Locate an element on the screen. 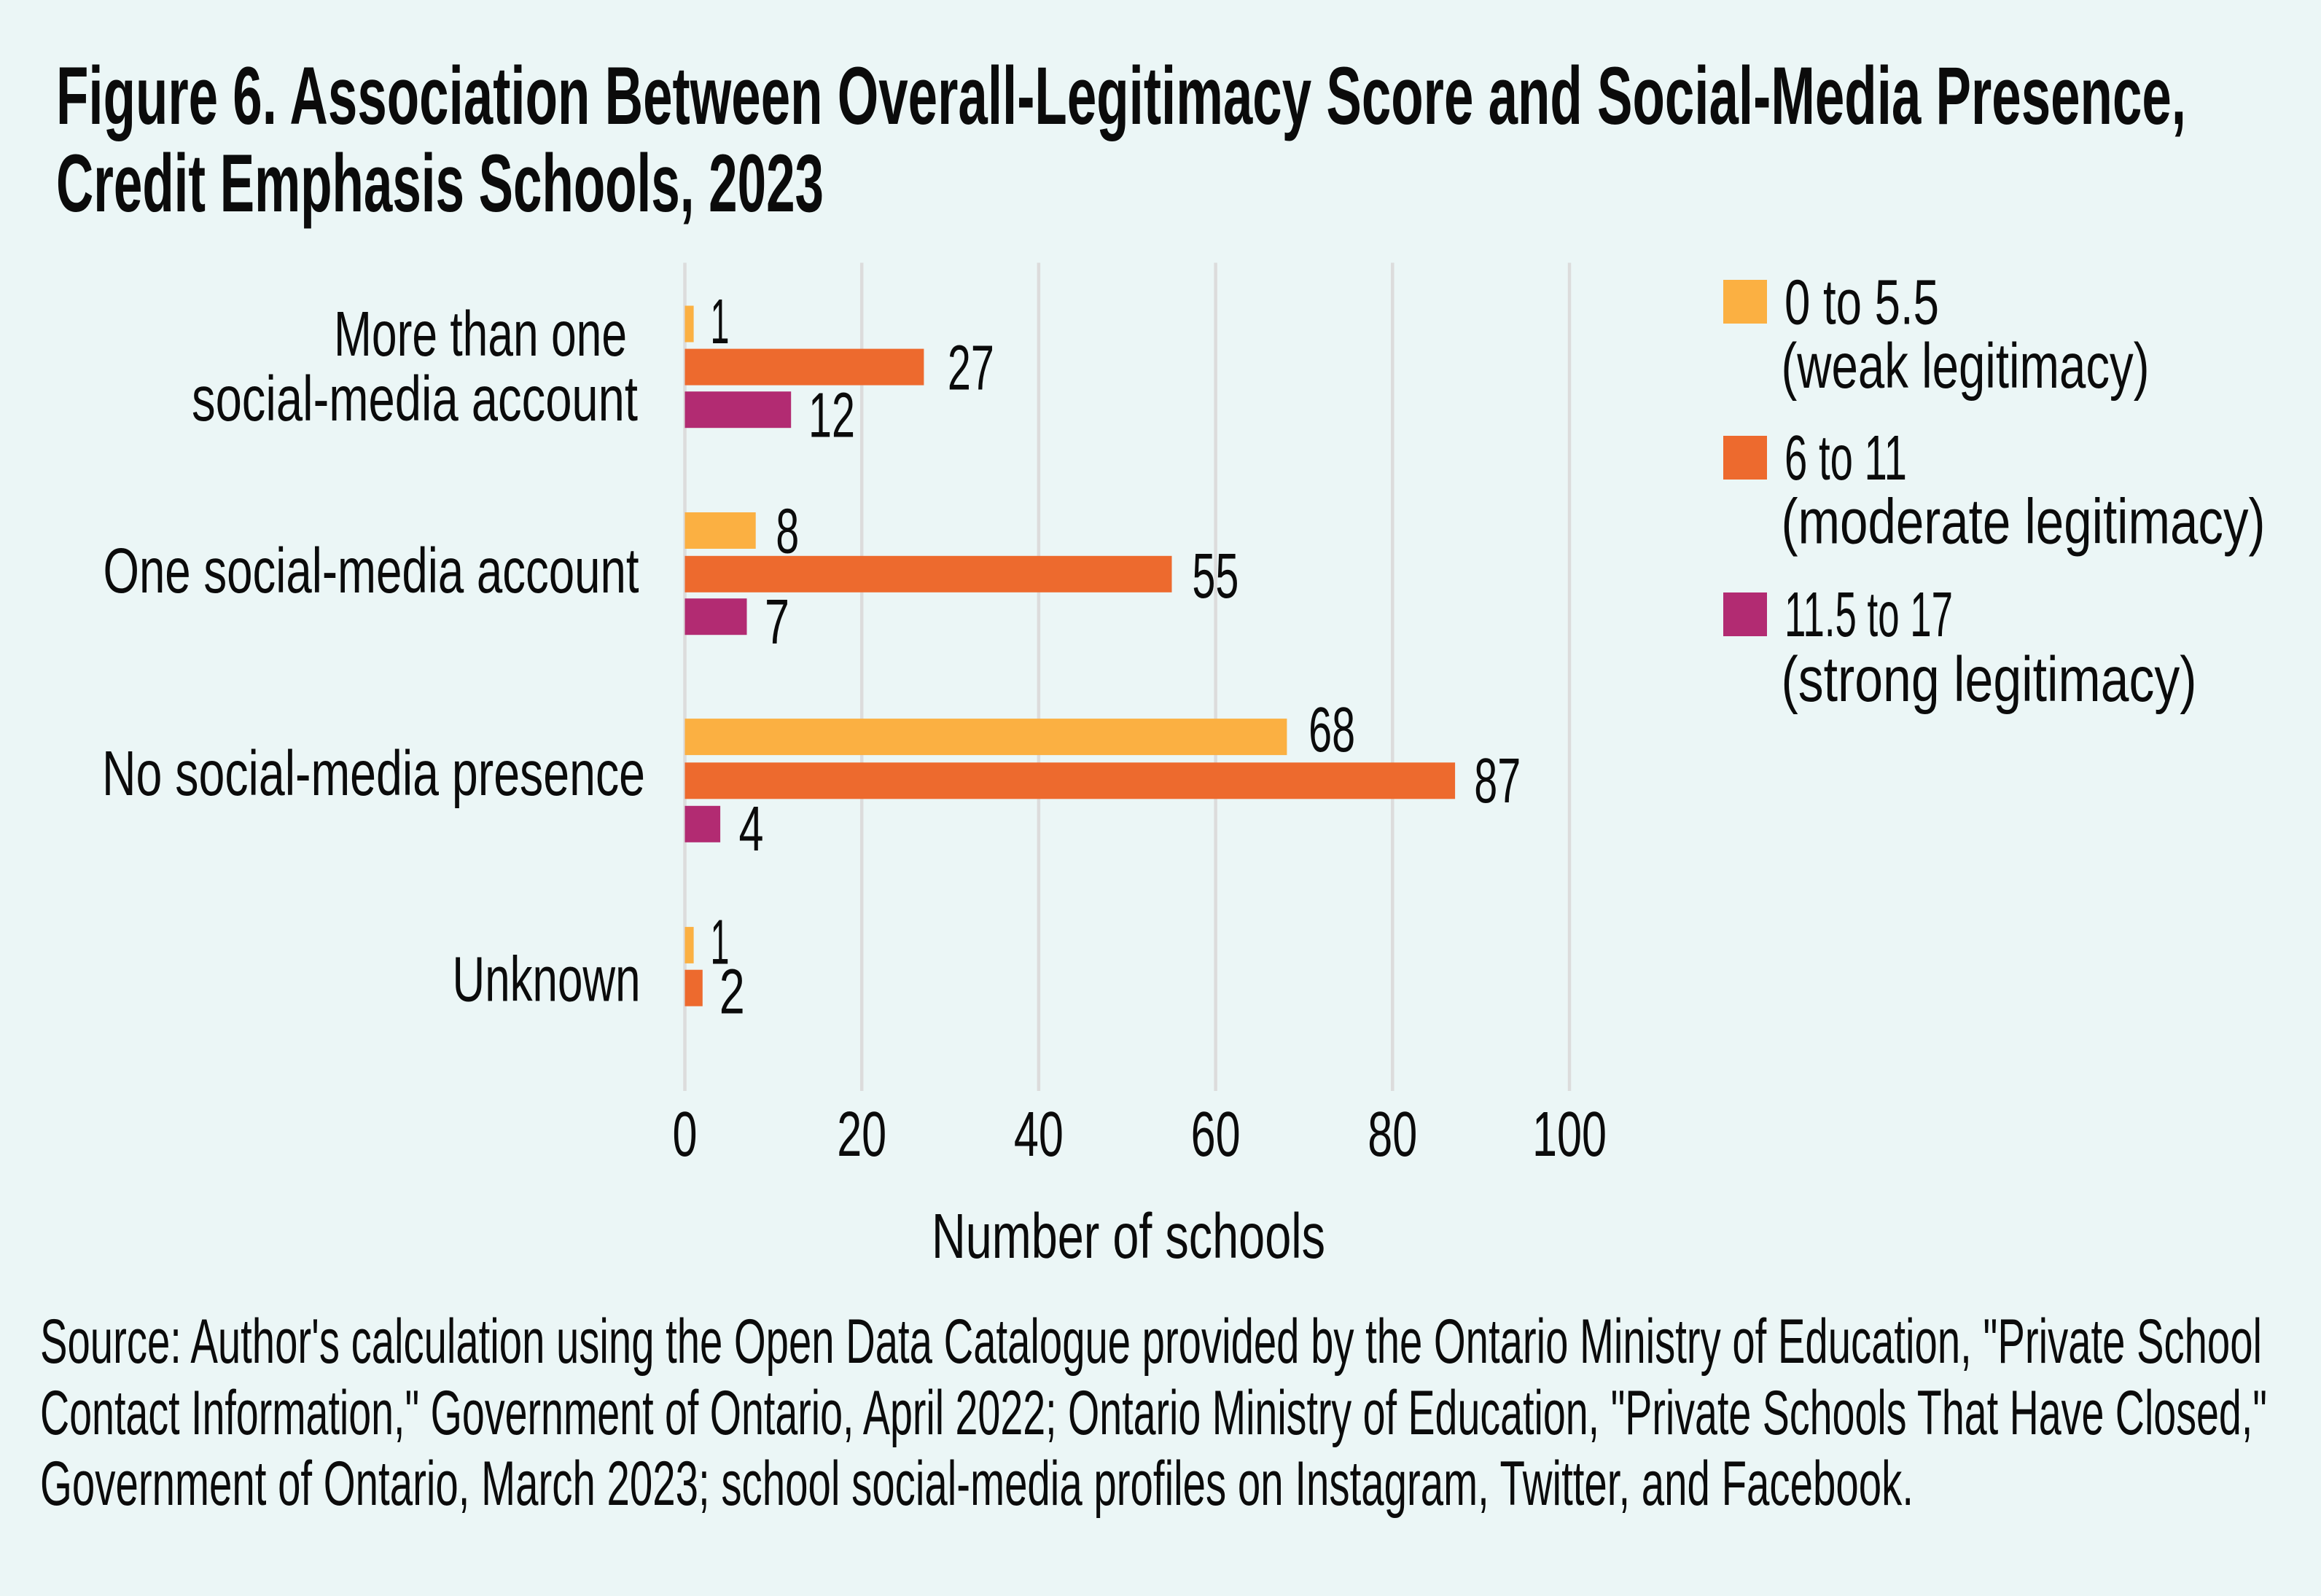  svg-text: 60 is located at coordinates (1216, 1134).